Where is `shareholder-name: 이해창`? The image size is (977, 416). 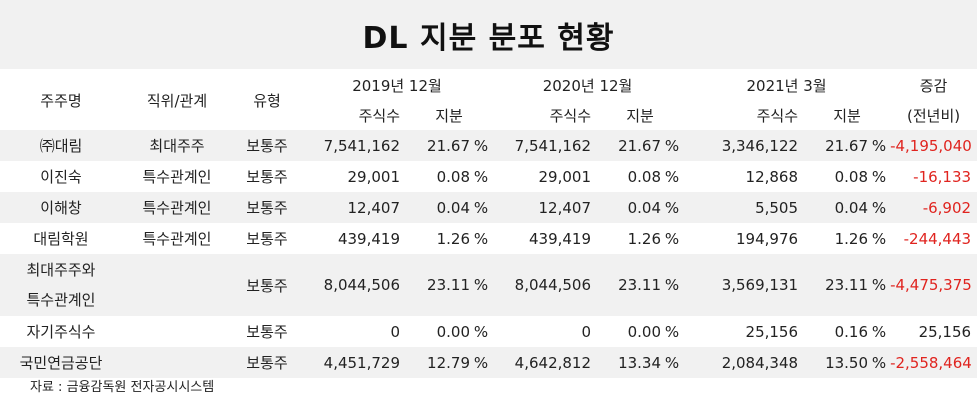 shareholder-name: 이해창 is located at coordinates (61, 207).